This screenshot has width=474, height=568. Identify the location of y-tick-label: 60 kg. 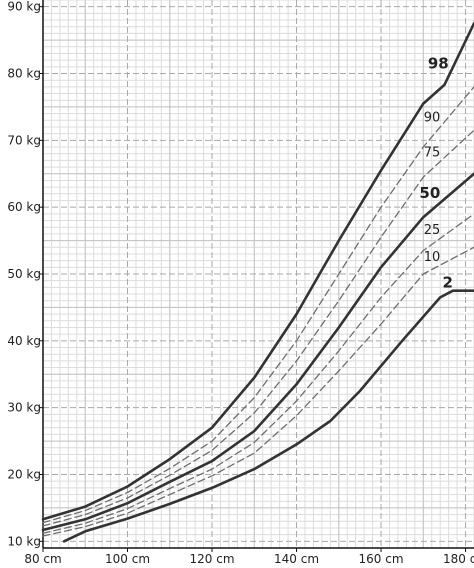
(24, 207).